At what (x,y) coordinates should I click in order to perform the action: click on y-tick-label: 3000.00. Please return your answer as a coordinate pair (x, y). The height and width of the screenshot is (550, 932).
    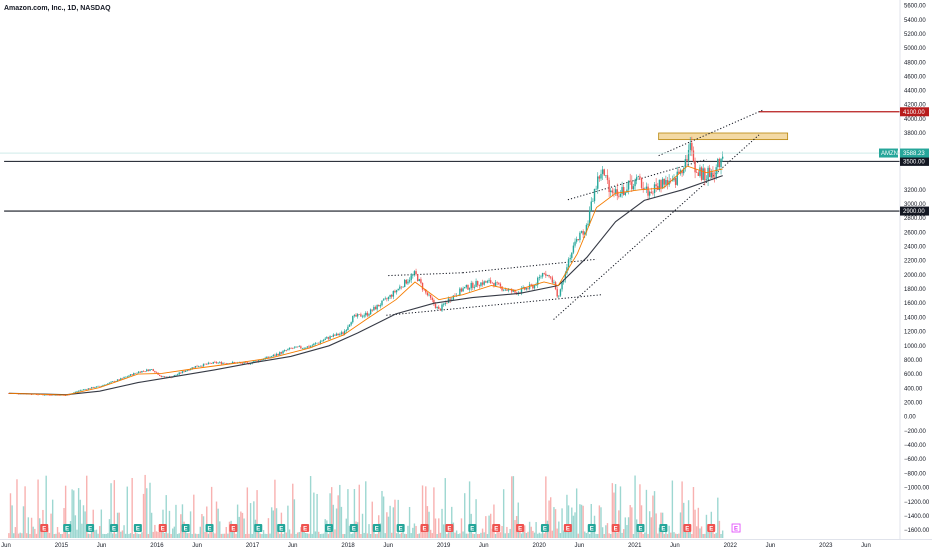
    Looking at the image, I should click on (915, 205).